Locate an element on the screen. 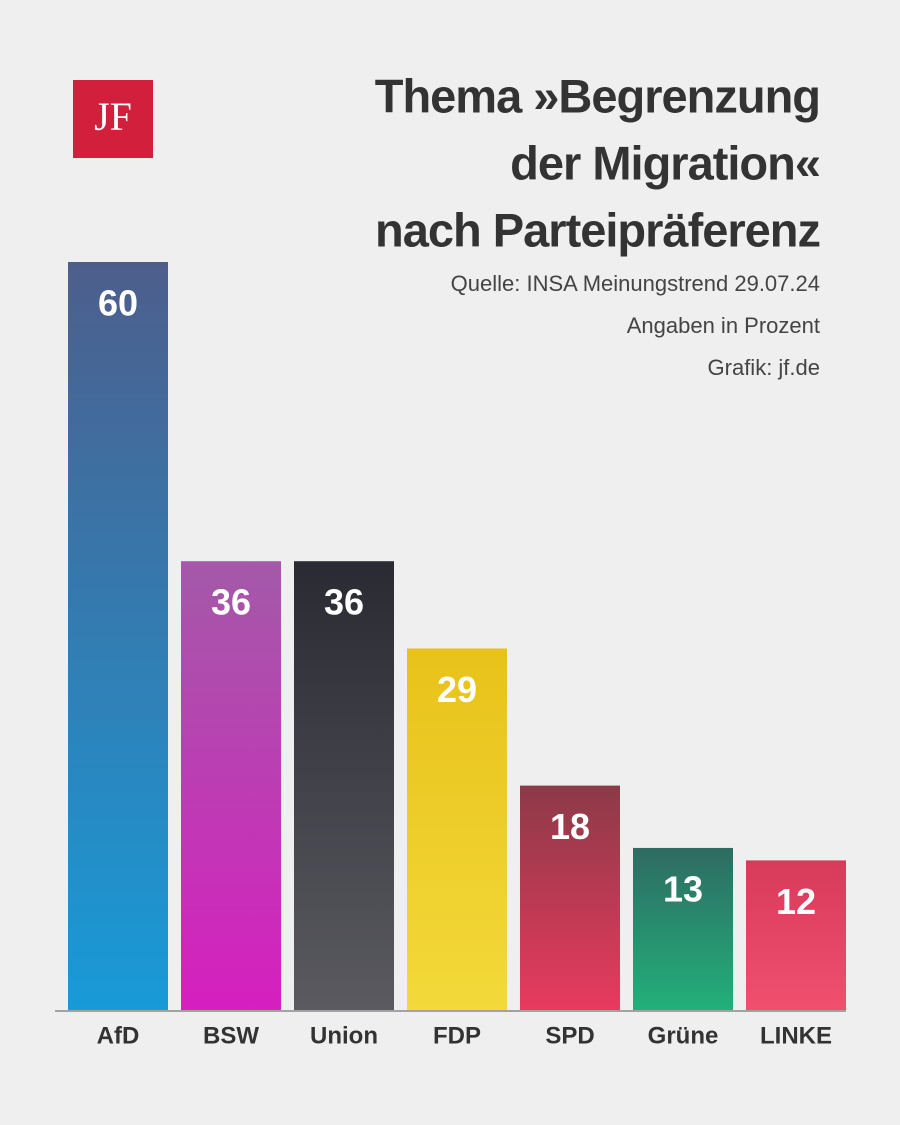 This screenshot has height=1125, width=900. chart-title: nach Parteipräferenz is located at coordinates (597, 229).